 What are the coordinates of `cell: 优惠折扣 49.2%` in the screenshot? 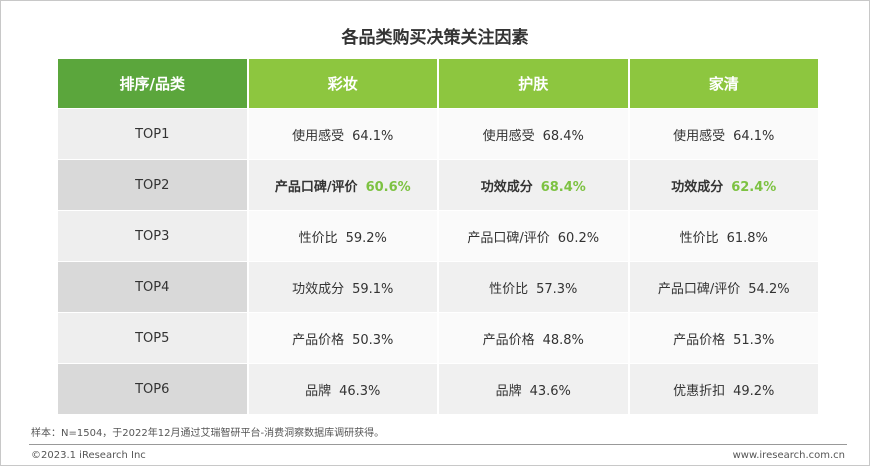 It's located at (723, 389).